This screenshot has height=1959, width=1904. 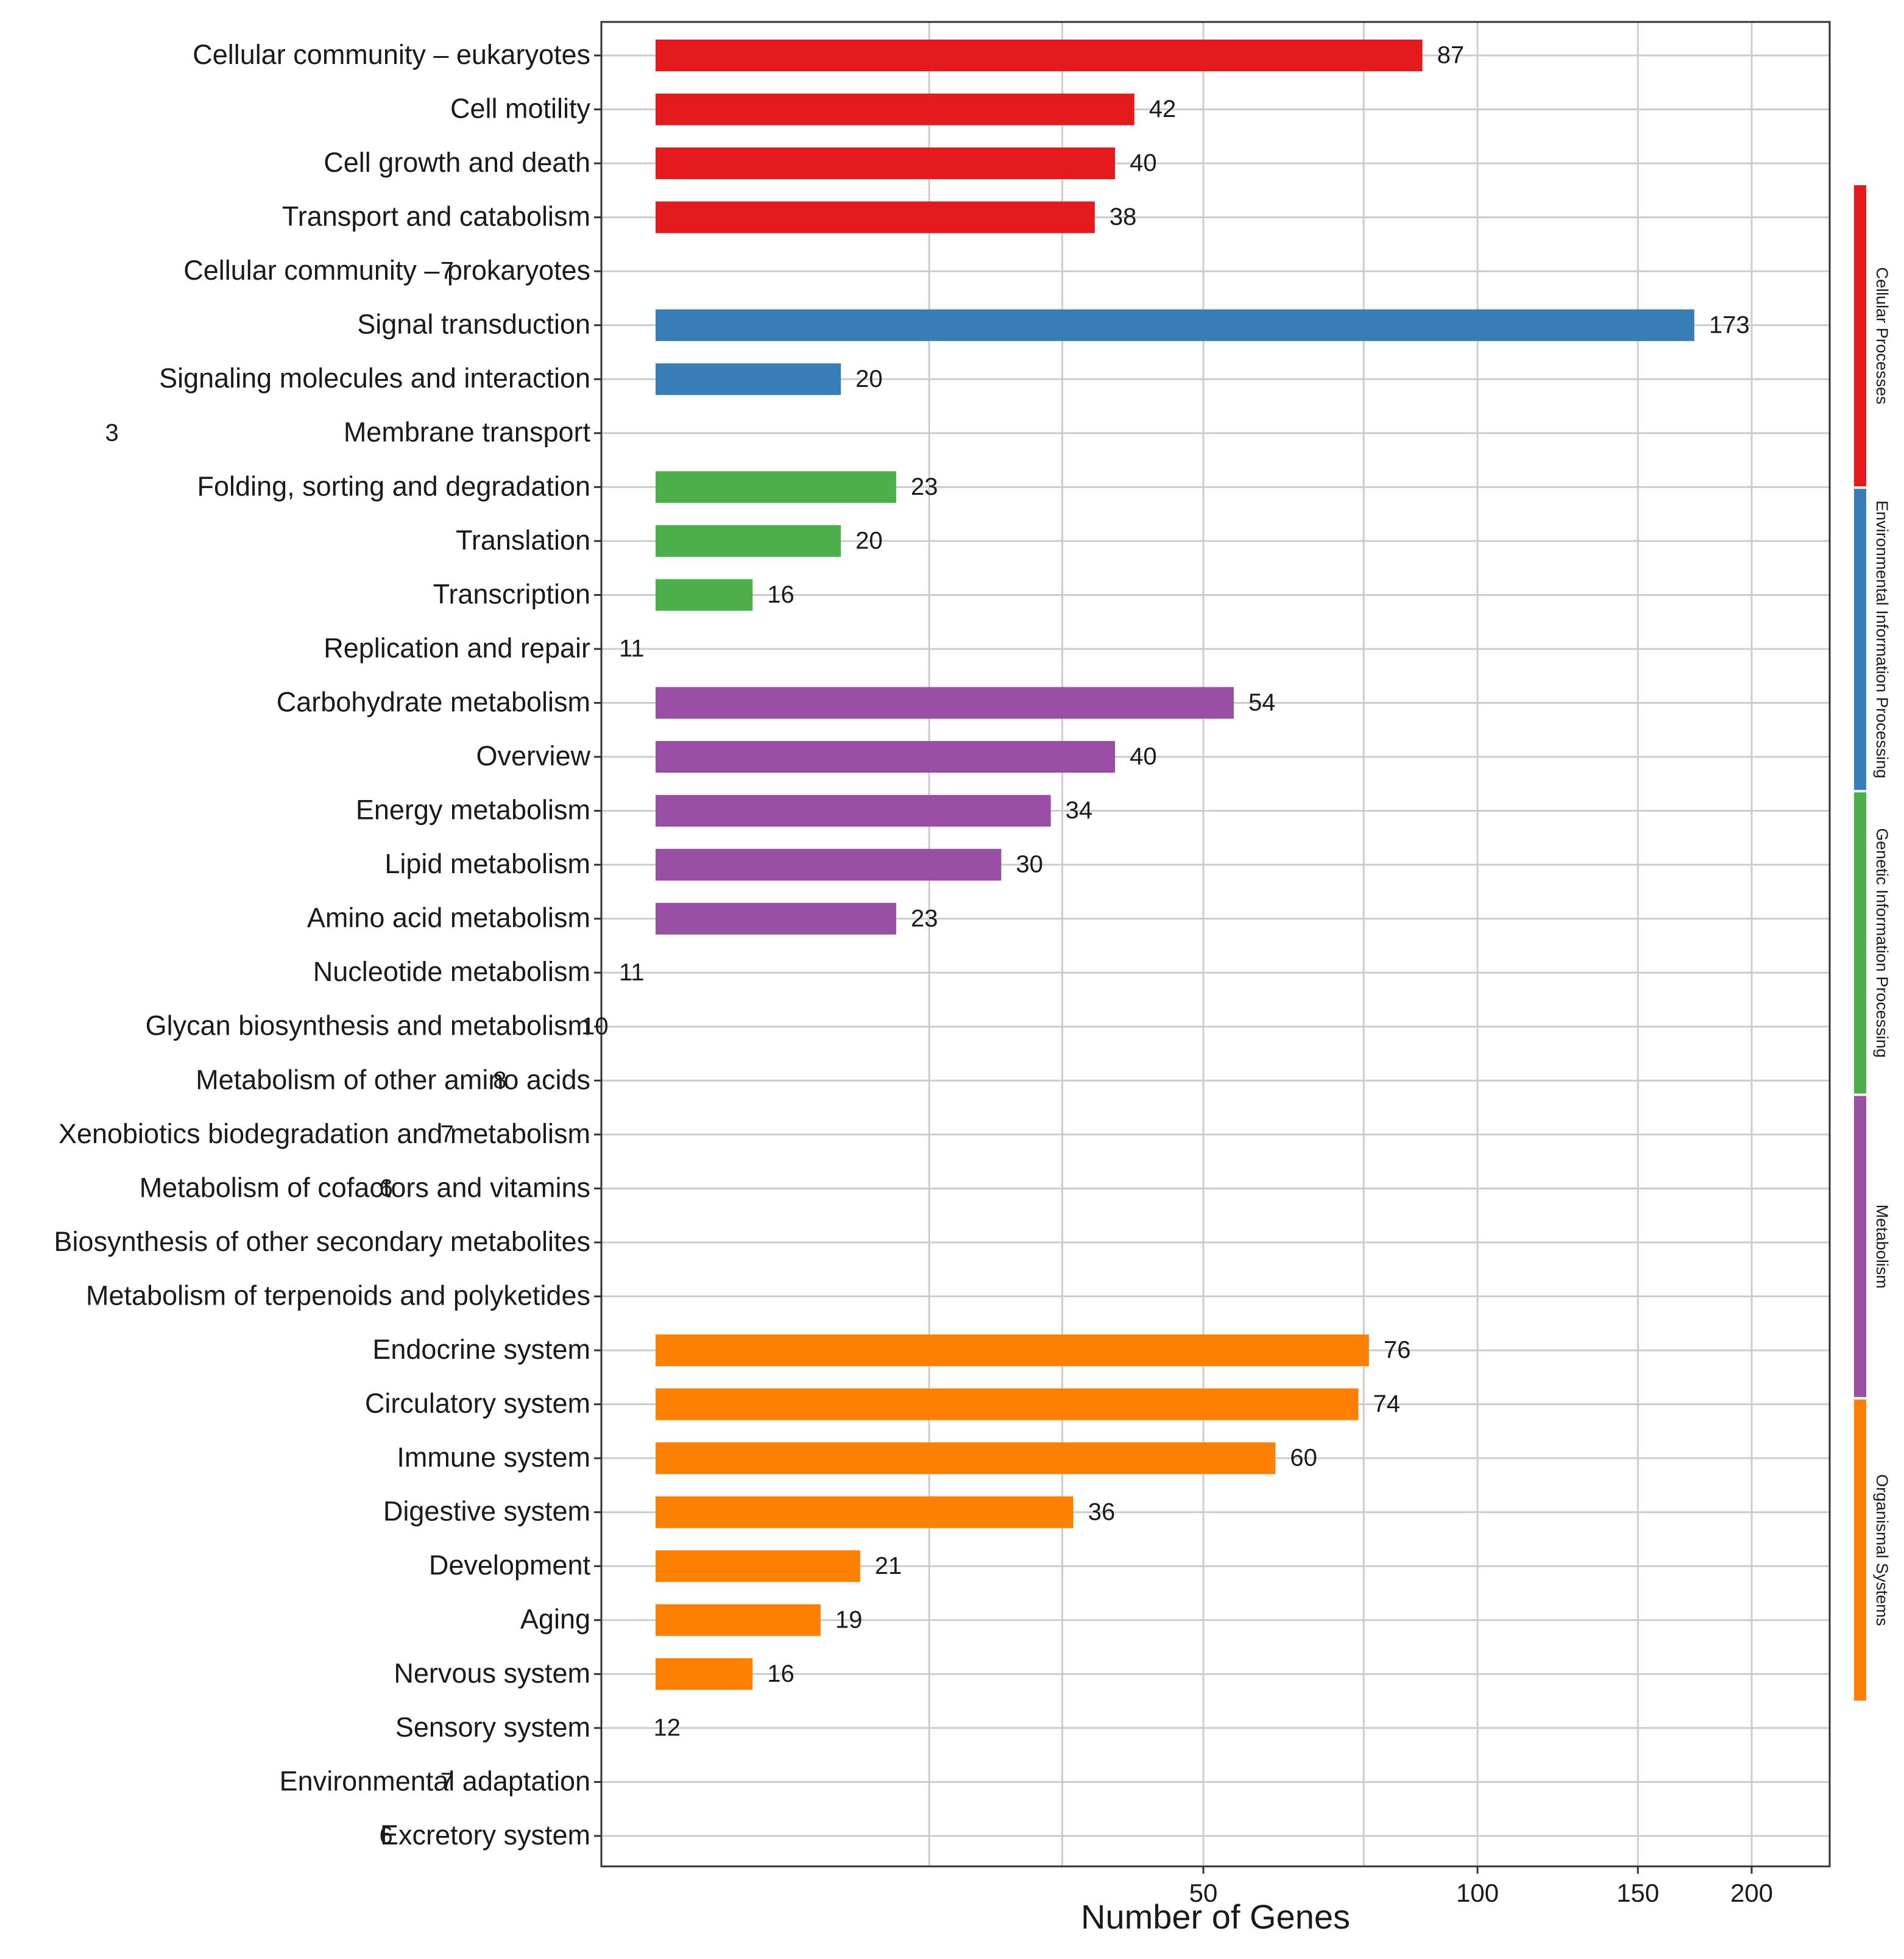 What do you see at coordinates (448, 917) in the screenshot?
I see `category-label: Amino acid metabolism` at bounding box center [448, 917].